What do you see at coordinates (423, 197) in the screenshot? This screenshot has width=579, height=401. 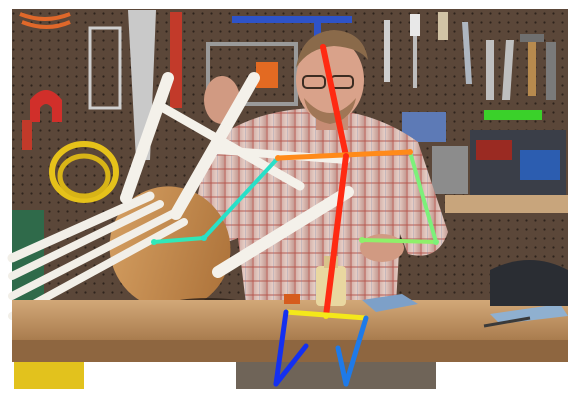 I see `skeleton-left-upper-arm` at bounding box center [423, 197].